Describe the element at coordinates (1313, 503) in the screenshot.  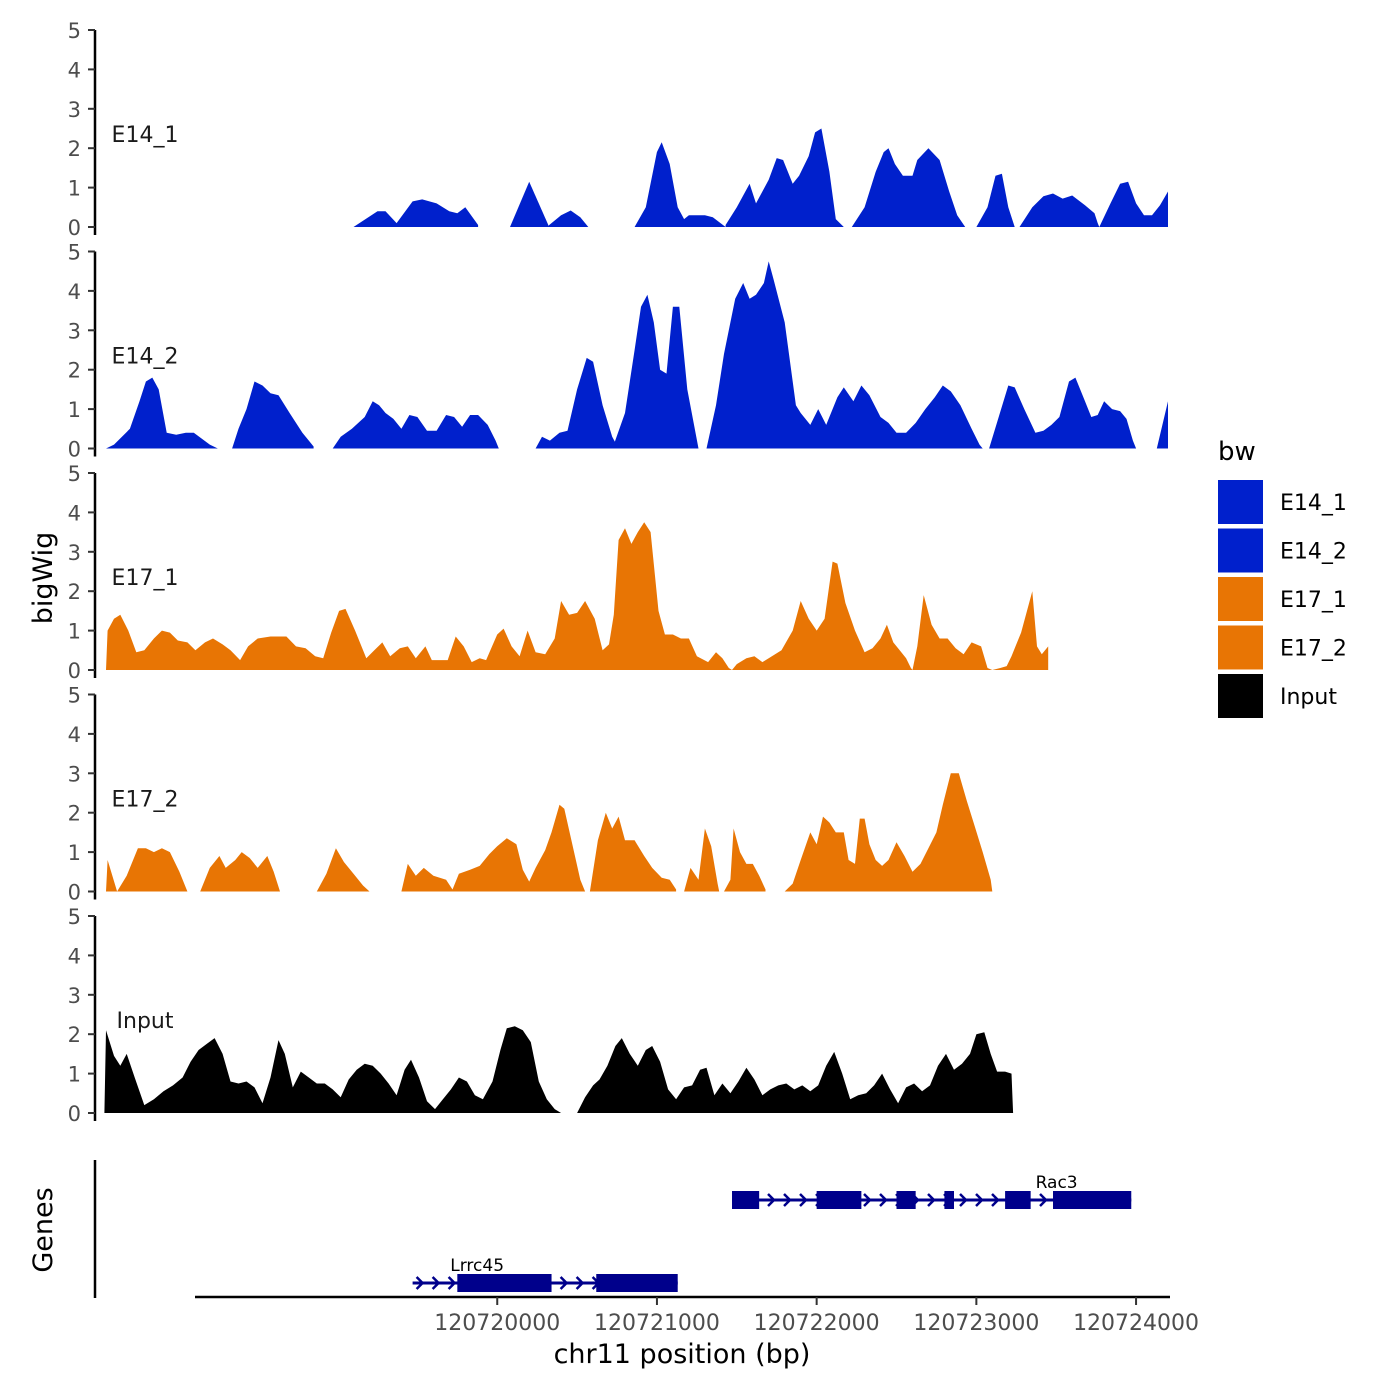
I see `legend-label-E14_1: E14_1` at that location.